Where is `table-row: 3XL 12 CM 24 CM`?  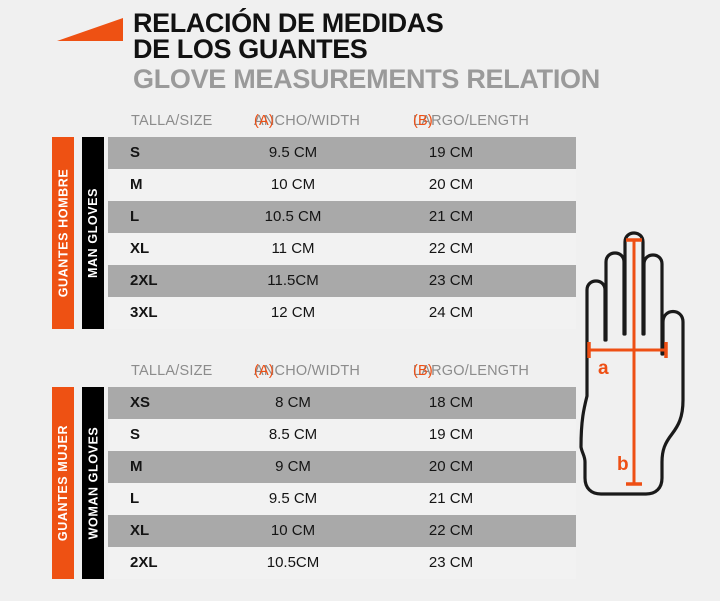 table-row: 3XL 12 CM 24 CM is located at coordinates (342, 313).